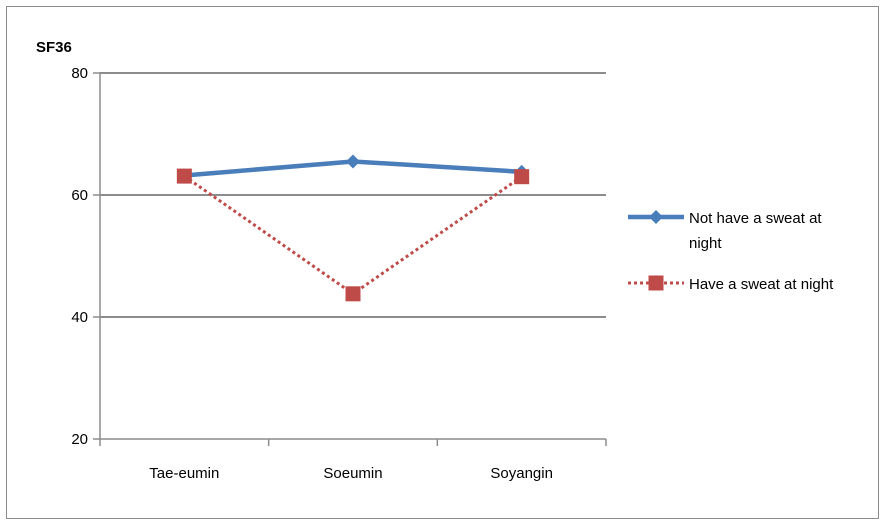  I want to click on series-line, so click(353, 235).